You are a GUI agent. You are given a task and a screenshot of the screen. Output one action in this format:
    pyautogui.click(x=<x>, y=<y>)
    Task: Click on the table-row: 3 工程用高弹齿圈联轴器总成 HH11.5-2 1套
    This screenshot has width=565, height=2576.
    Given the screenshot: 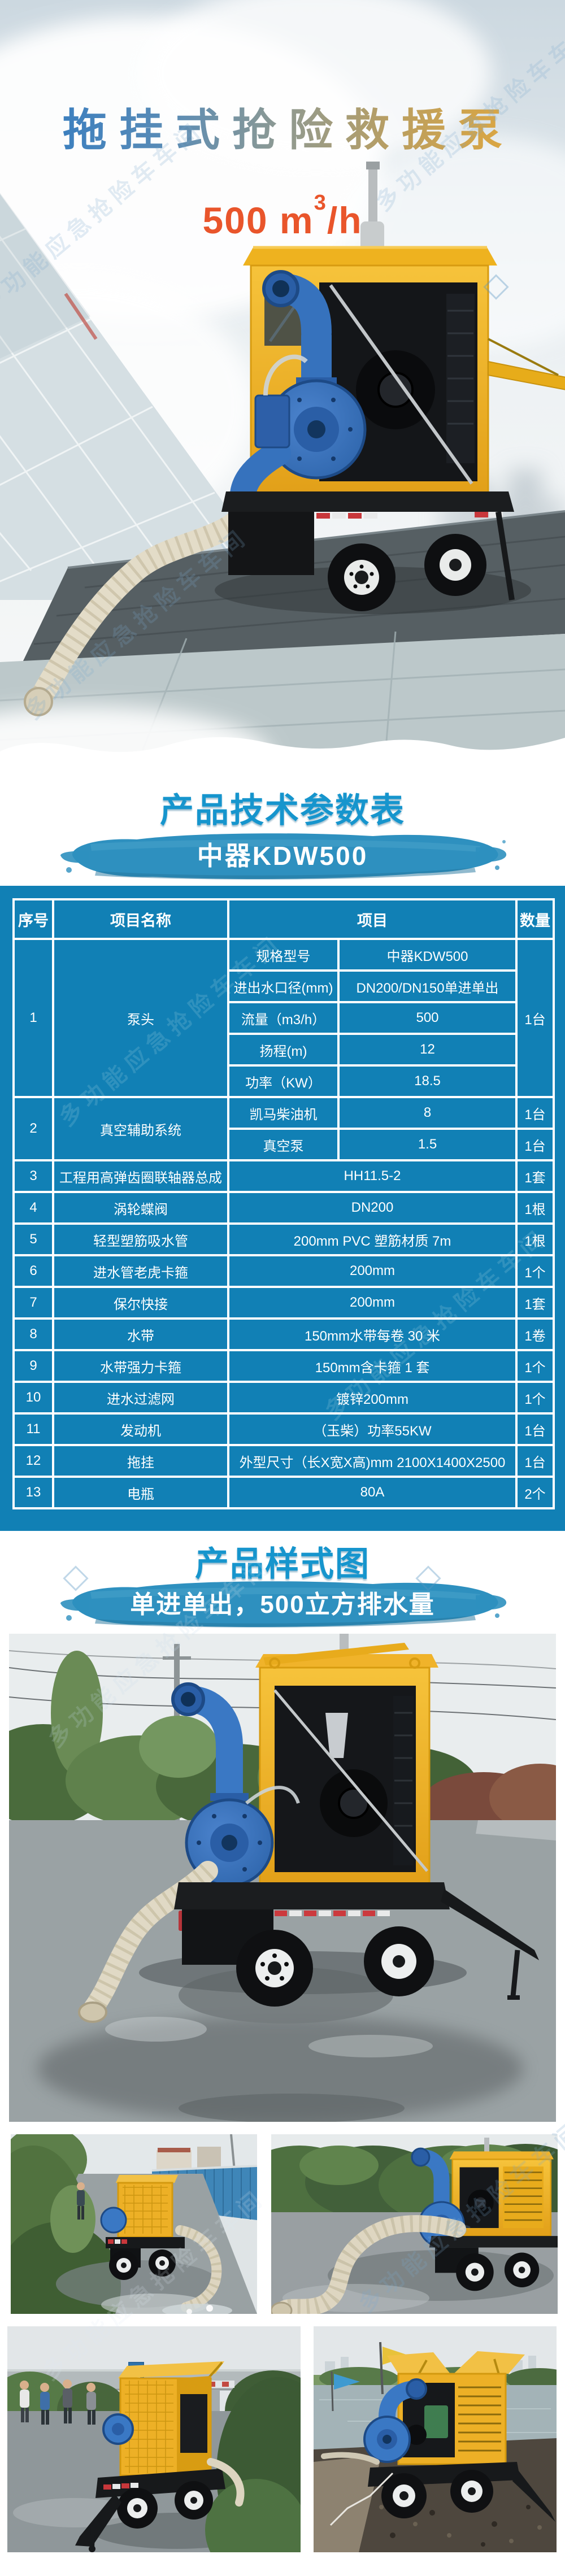 What is the action you would take?
    pyautogui.click(x=283, y=1176)
    